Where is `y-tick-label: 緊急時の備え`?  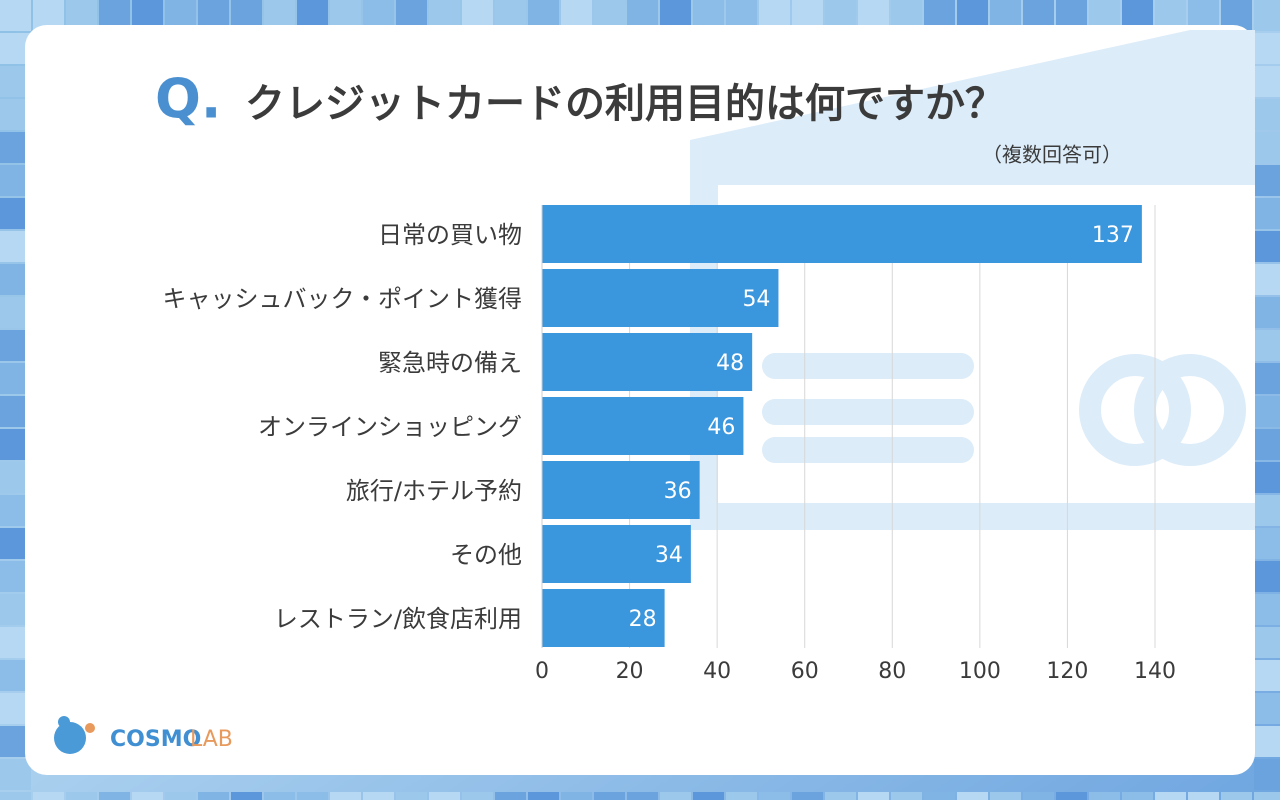
y-tick-label: 緊急時の備え is located at coordinates (450, 363).